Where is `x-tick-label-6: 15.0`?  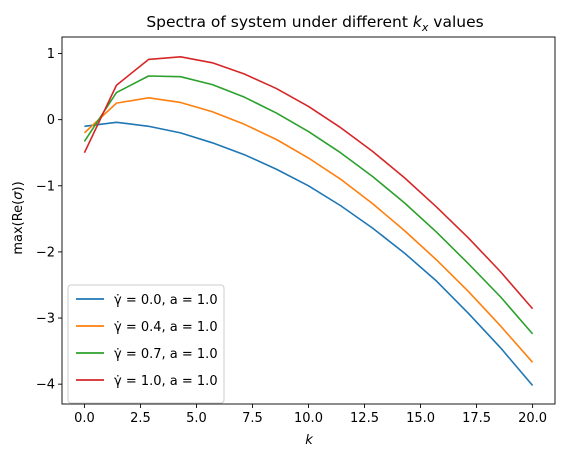 x-tick-label-6: 15.0 is located at coordinates (420, 418).